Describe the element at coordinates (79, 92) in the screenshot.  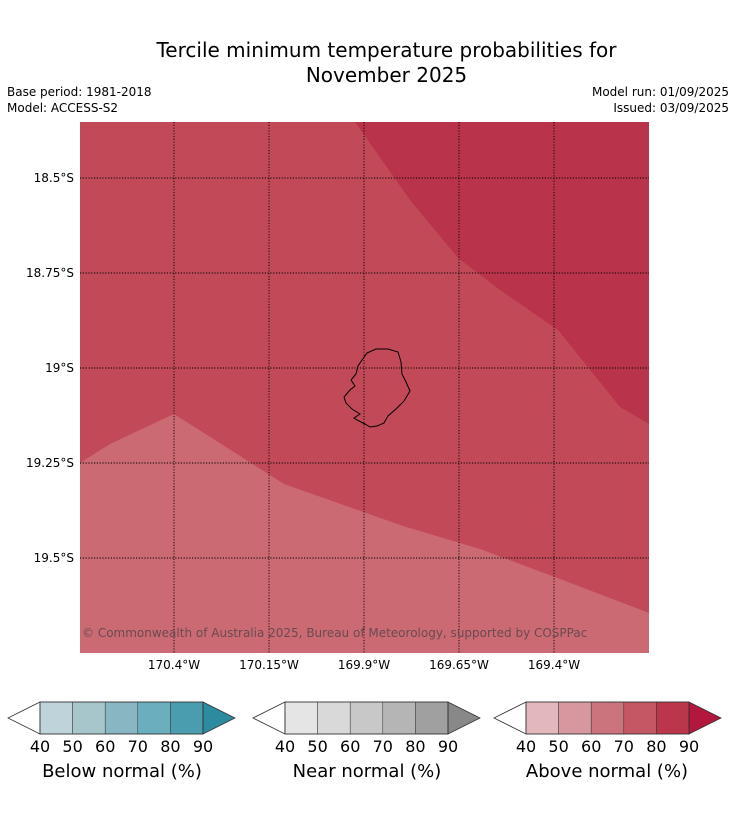
I see `base-period: Base period: 1981-2018` at that location.